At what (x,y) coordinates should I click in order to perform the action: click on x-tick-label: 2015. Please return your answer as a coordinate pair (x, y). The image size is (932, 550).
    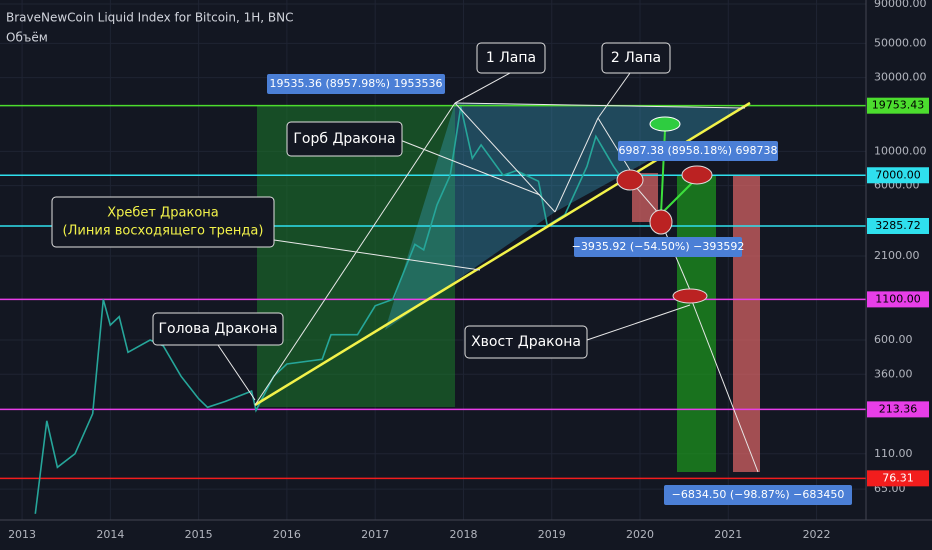
    Looking at the image, I should click on (199, 534).